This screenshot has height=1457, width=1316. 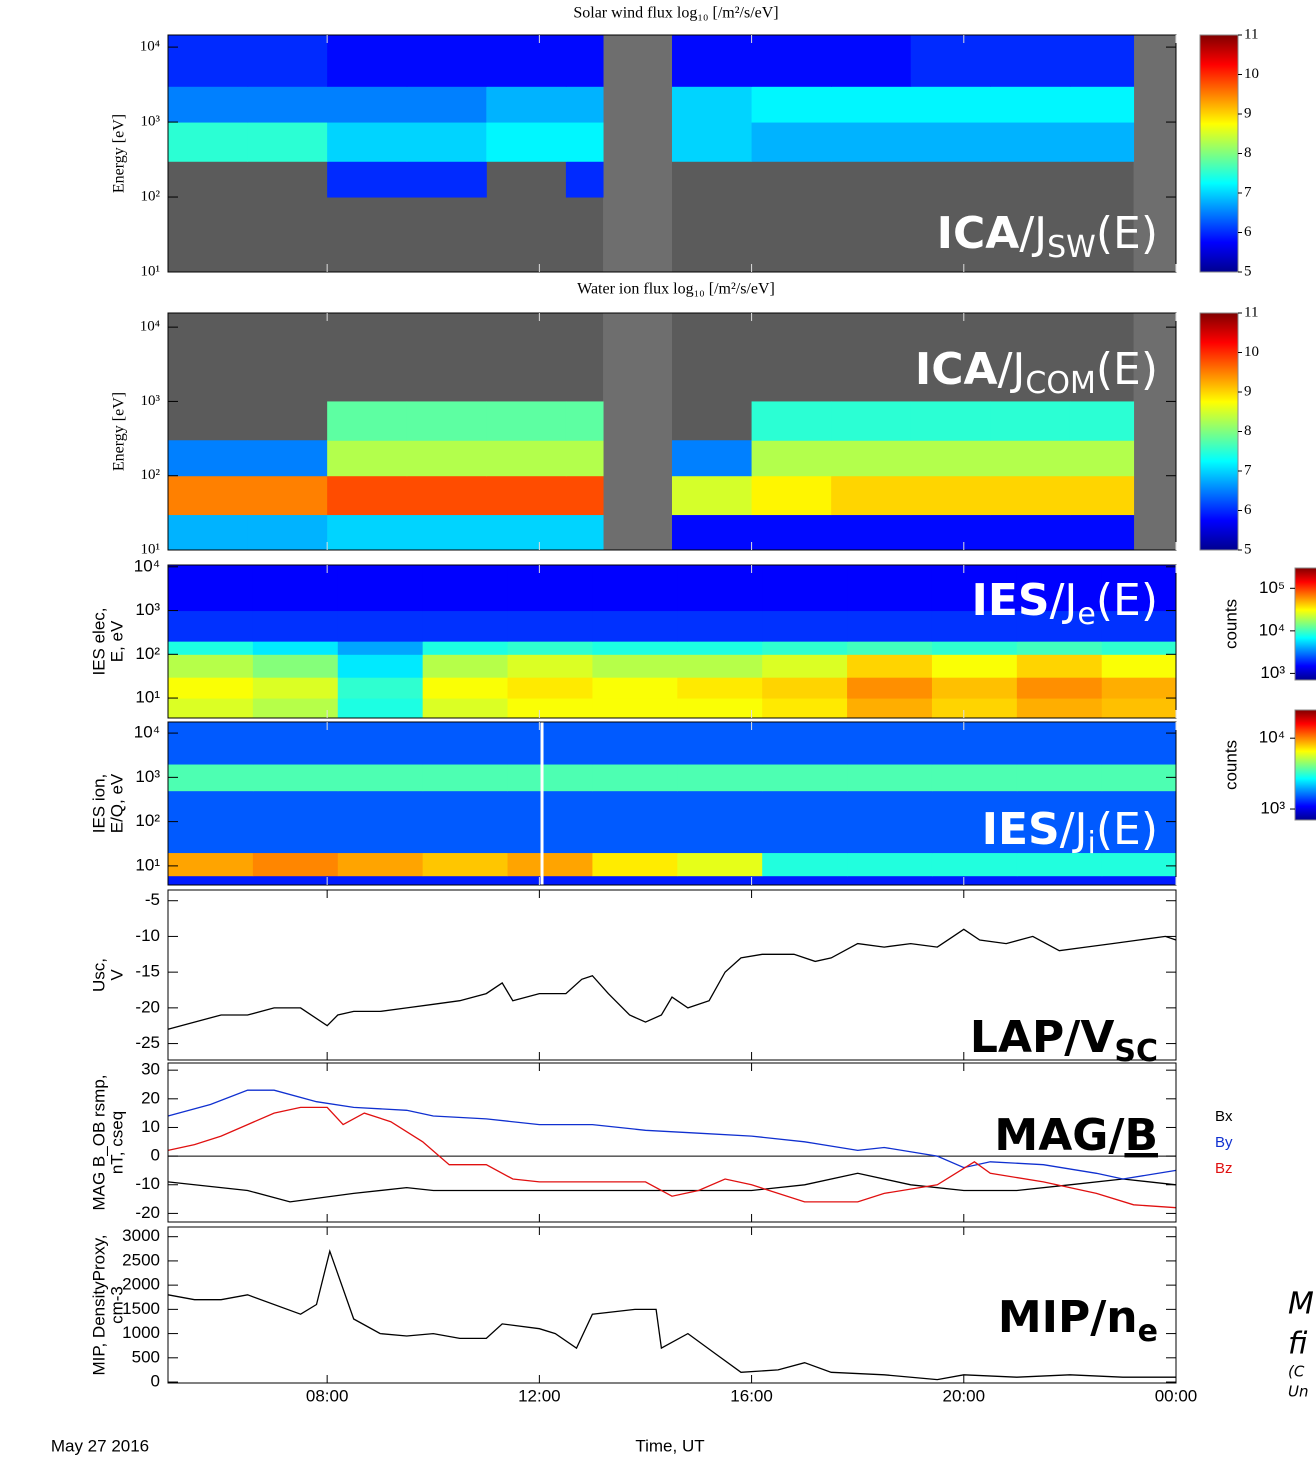 I want to click on annotation-part: MIP/n, so click(x=1068, y=1317).